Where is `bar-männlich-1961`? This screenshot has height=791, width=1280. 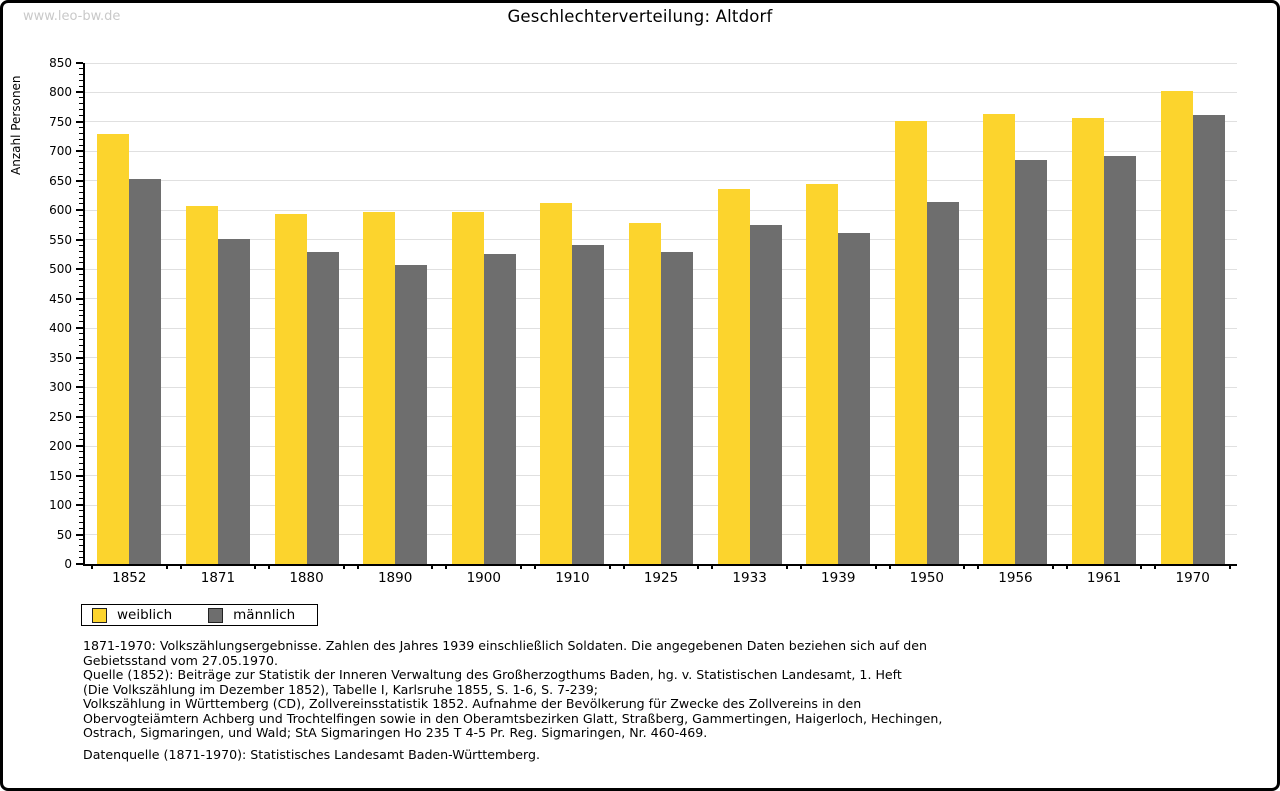 bar-männlich-1961 is located at coordinates (1120, 360).